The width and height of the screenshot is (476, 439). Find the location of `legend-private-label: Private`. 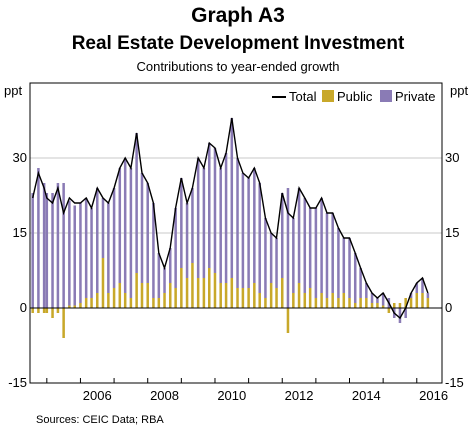

legend-private-label: Private is located at coordinates (415, 96).